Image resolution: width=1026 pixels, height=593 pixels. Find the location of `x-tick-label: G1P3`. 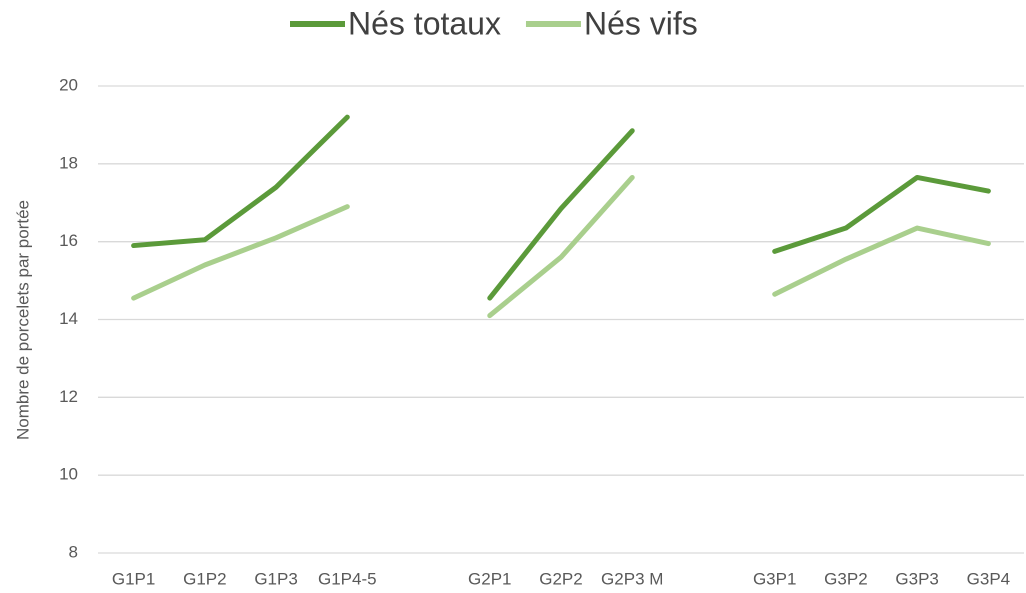

x-tick-label: G1P3 is located at coordinates (275, 578).